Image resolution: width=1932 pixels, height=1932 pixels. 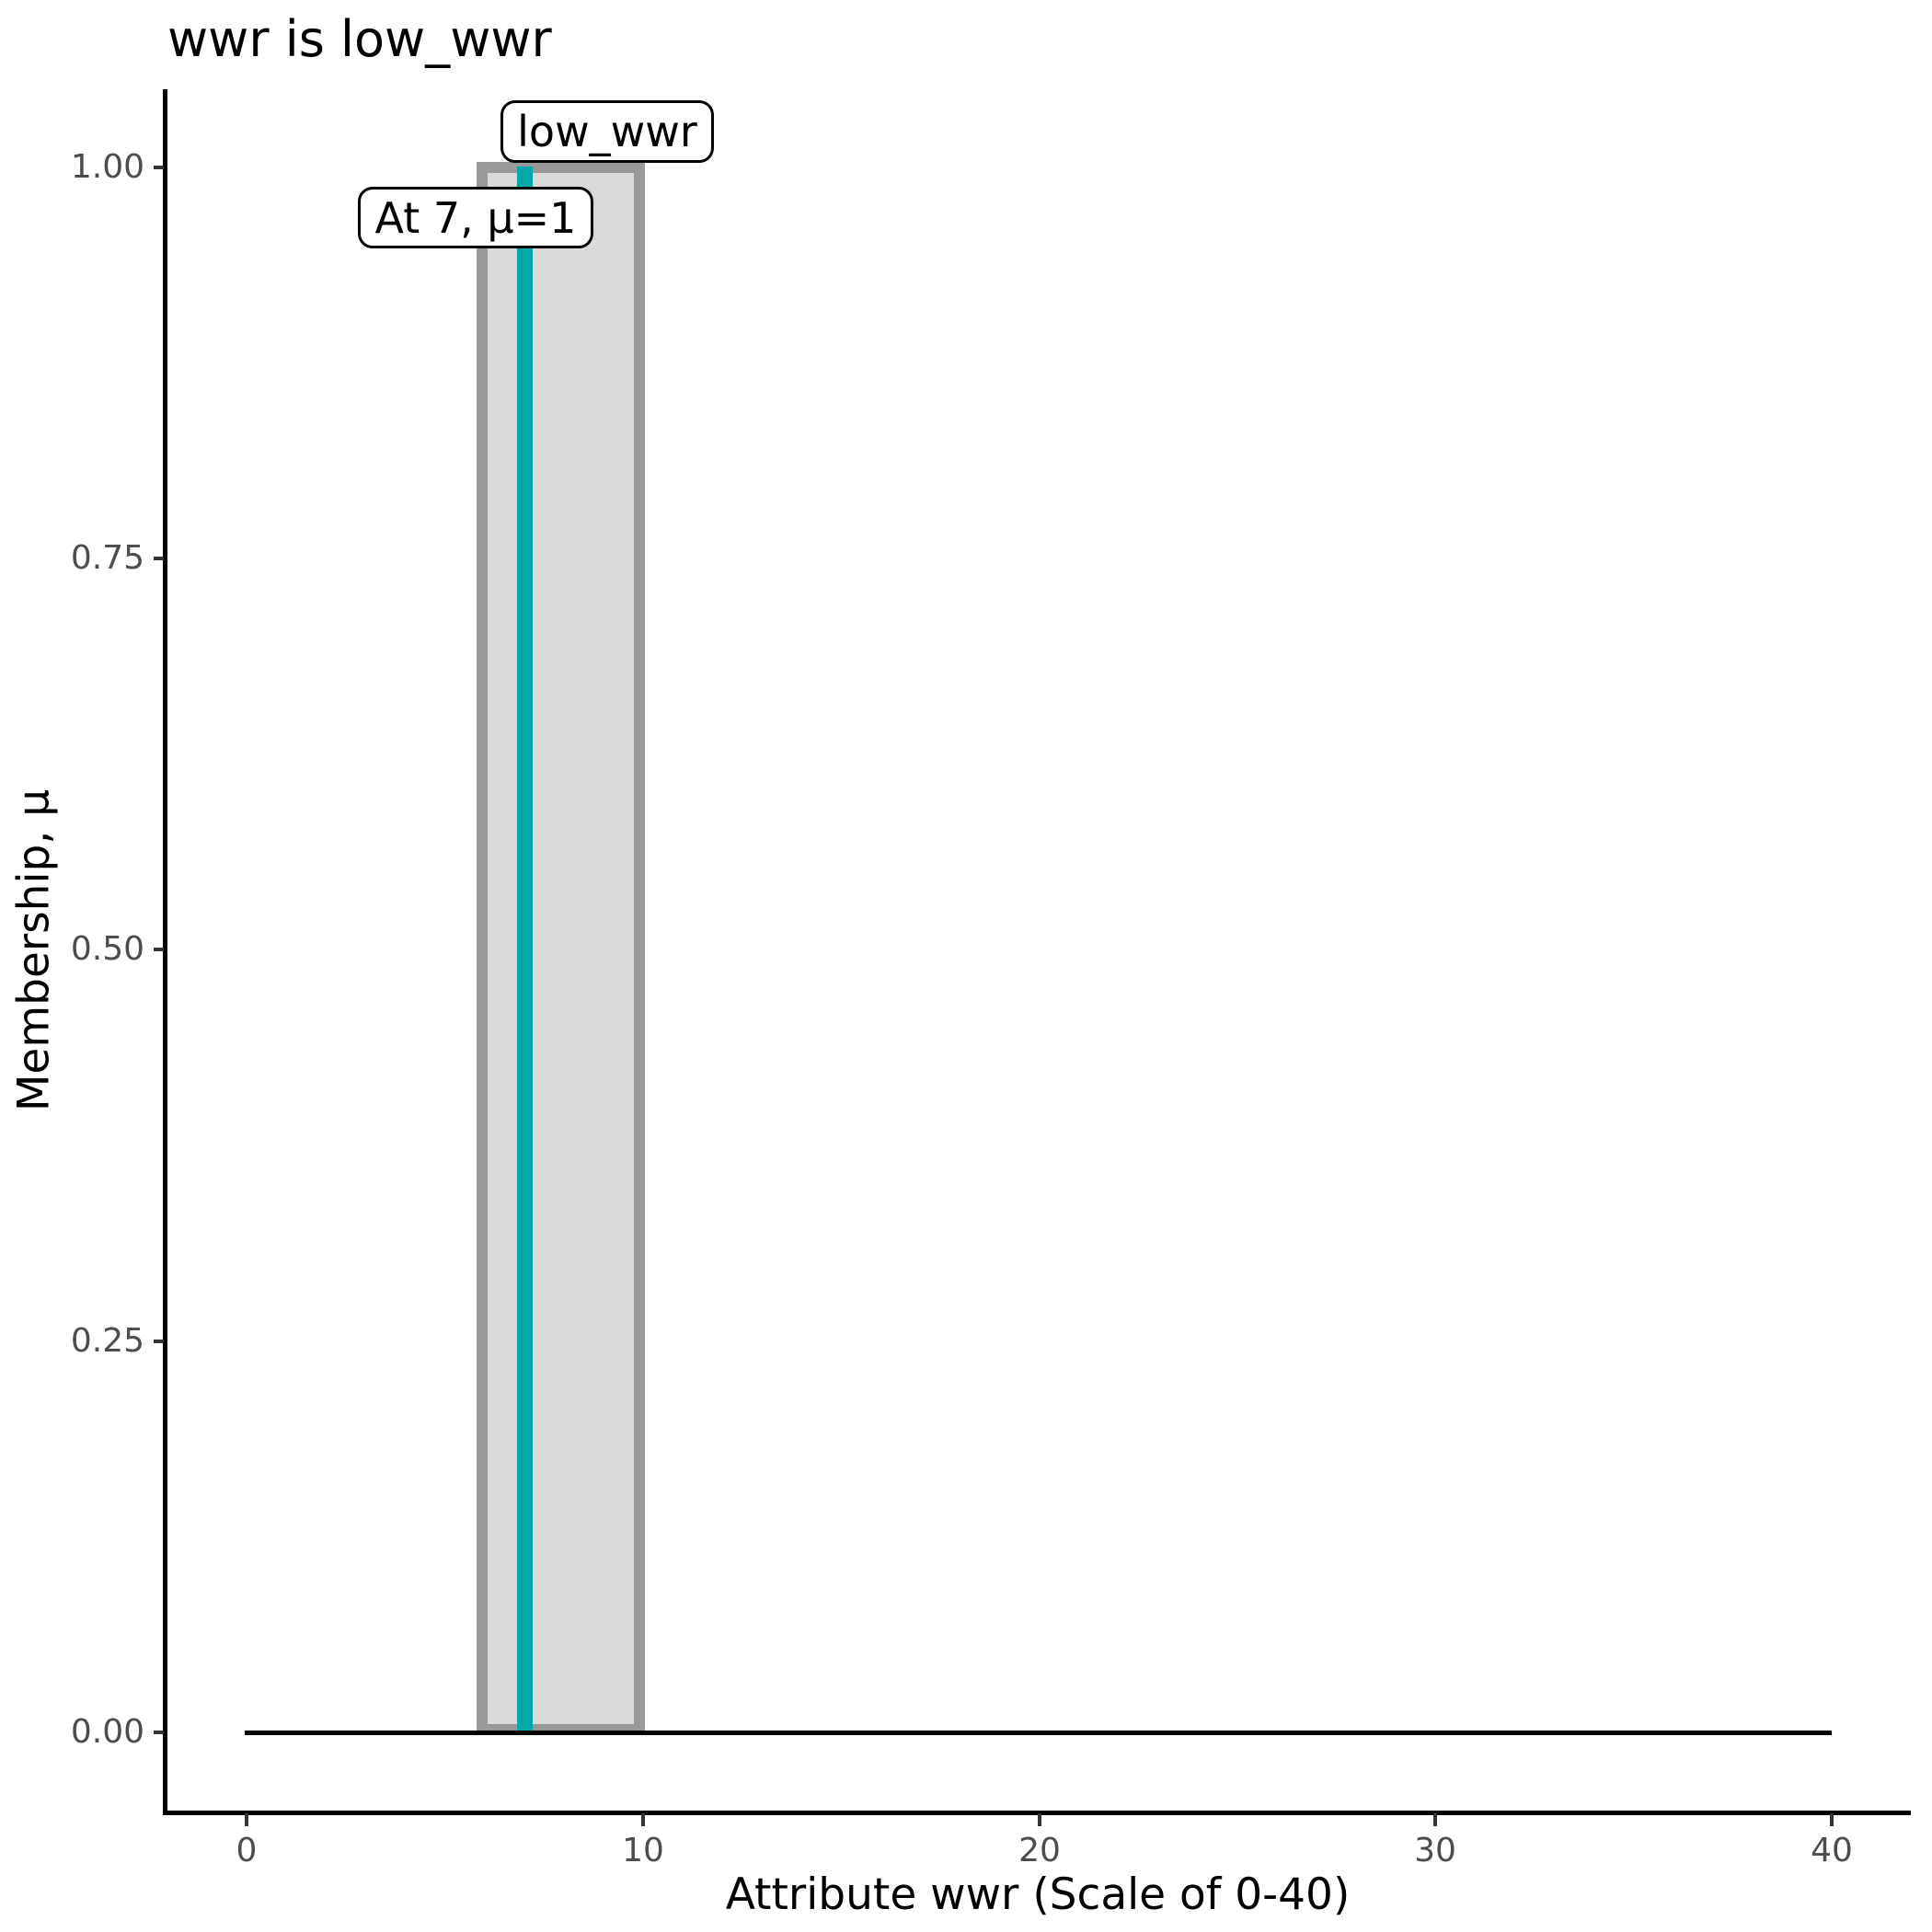 I want to click on y-tick-label: 0.75, so click(x=107, y=558).